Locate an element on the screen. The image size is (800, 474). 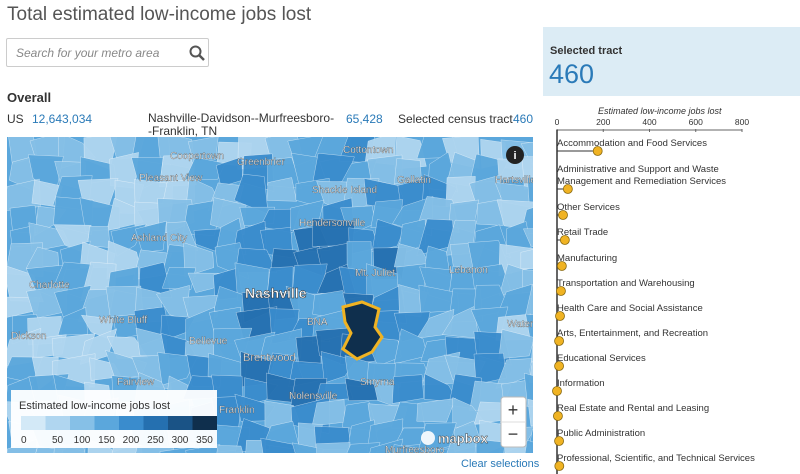
category-label: Transportation and Warehousing is located at coordinates (626, 283).